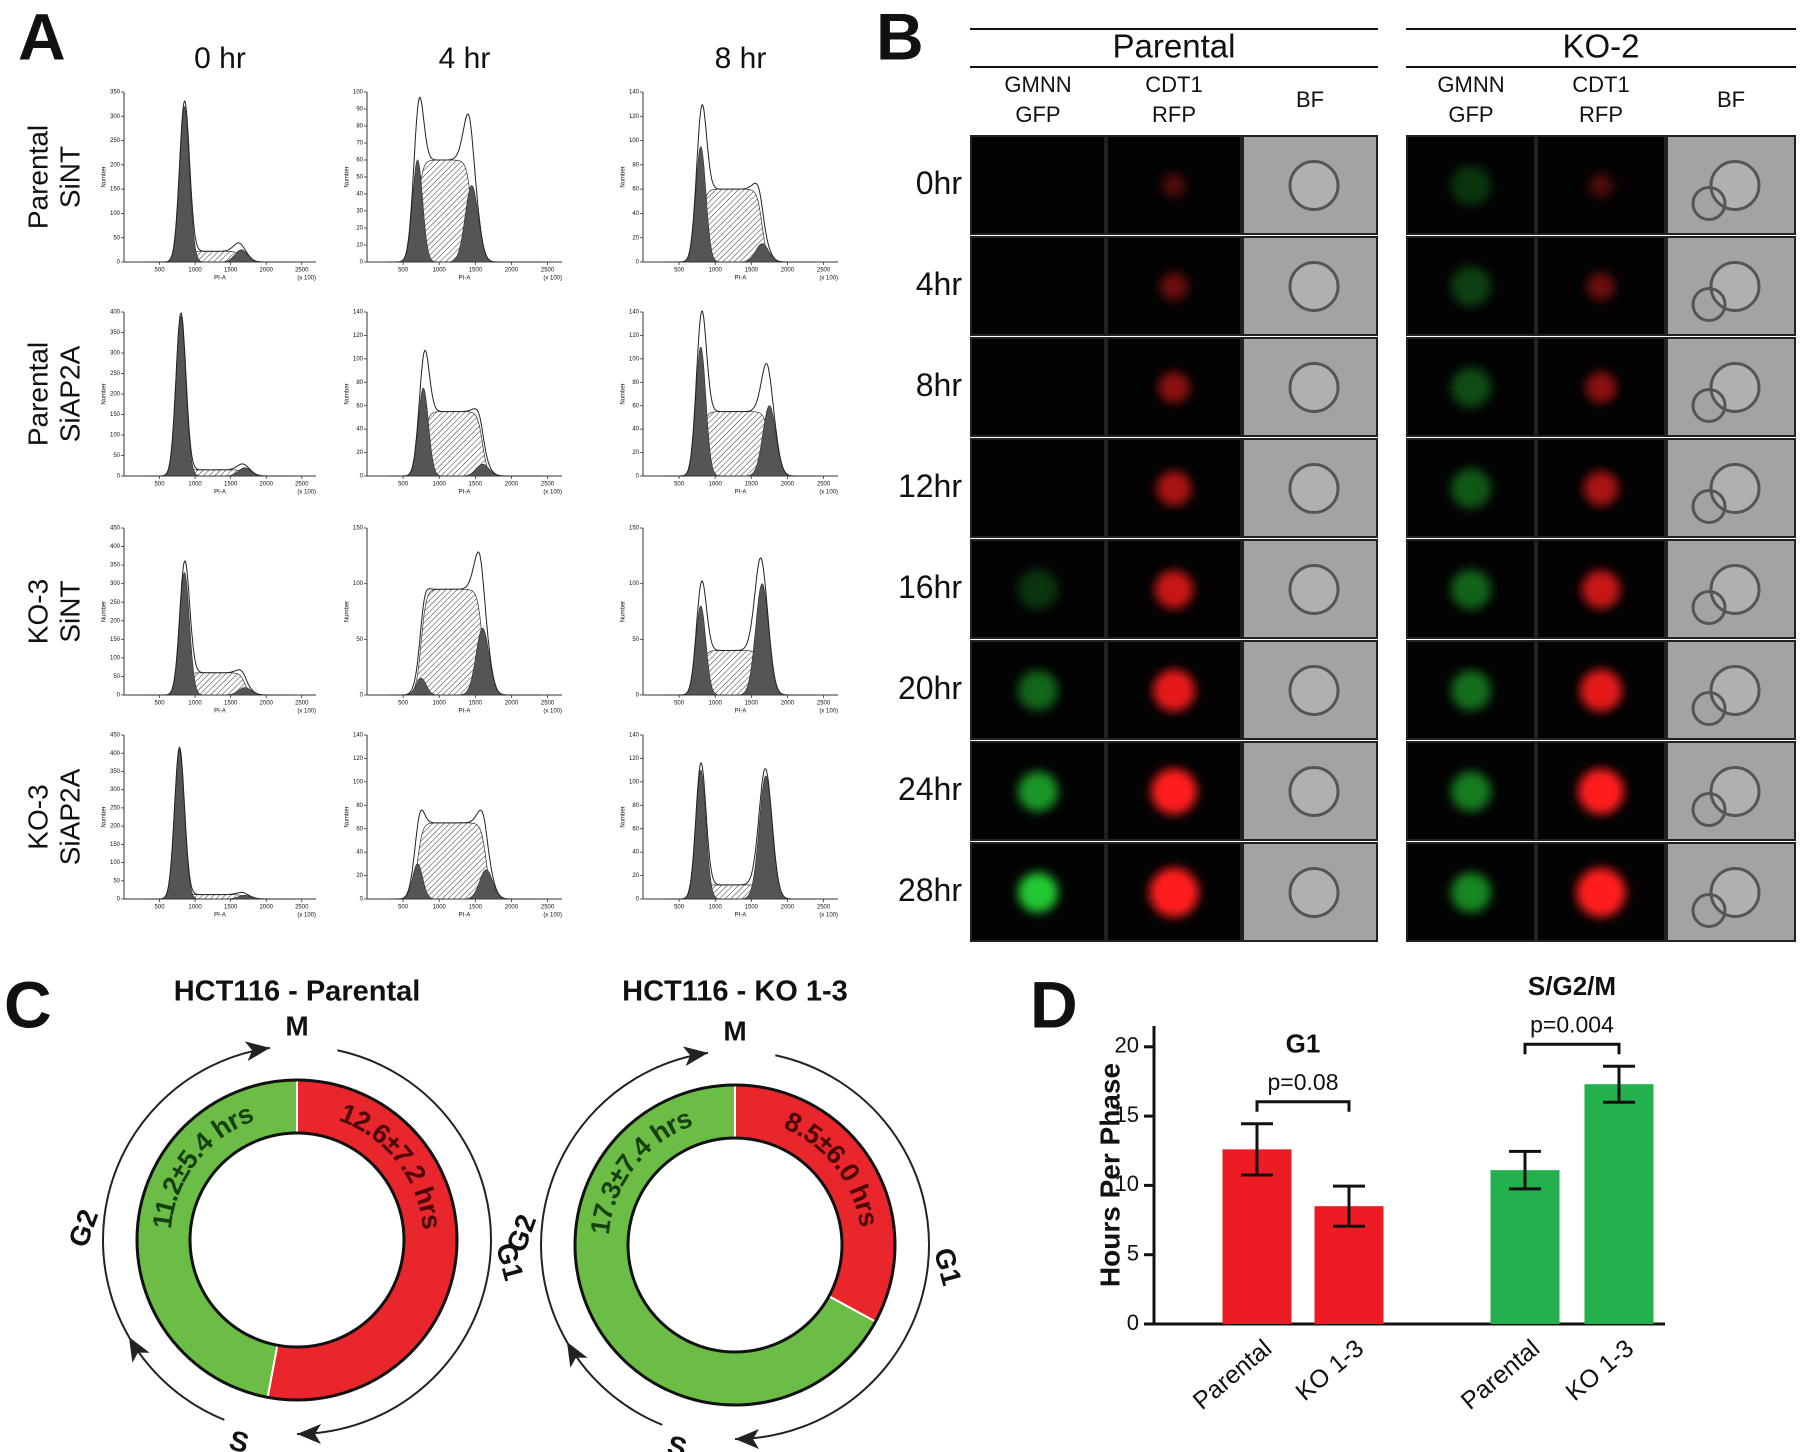 The width and height of the screenshot is (1800, 1452). I want to click on channel-label: GFP, so click(1470, 114).